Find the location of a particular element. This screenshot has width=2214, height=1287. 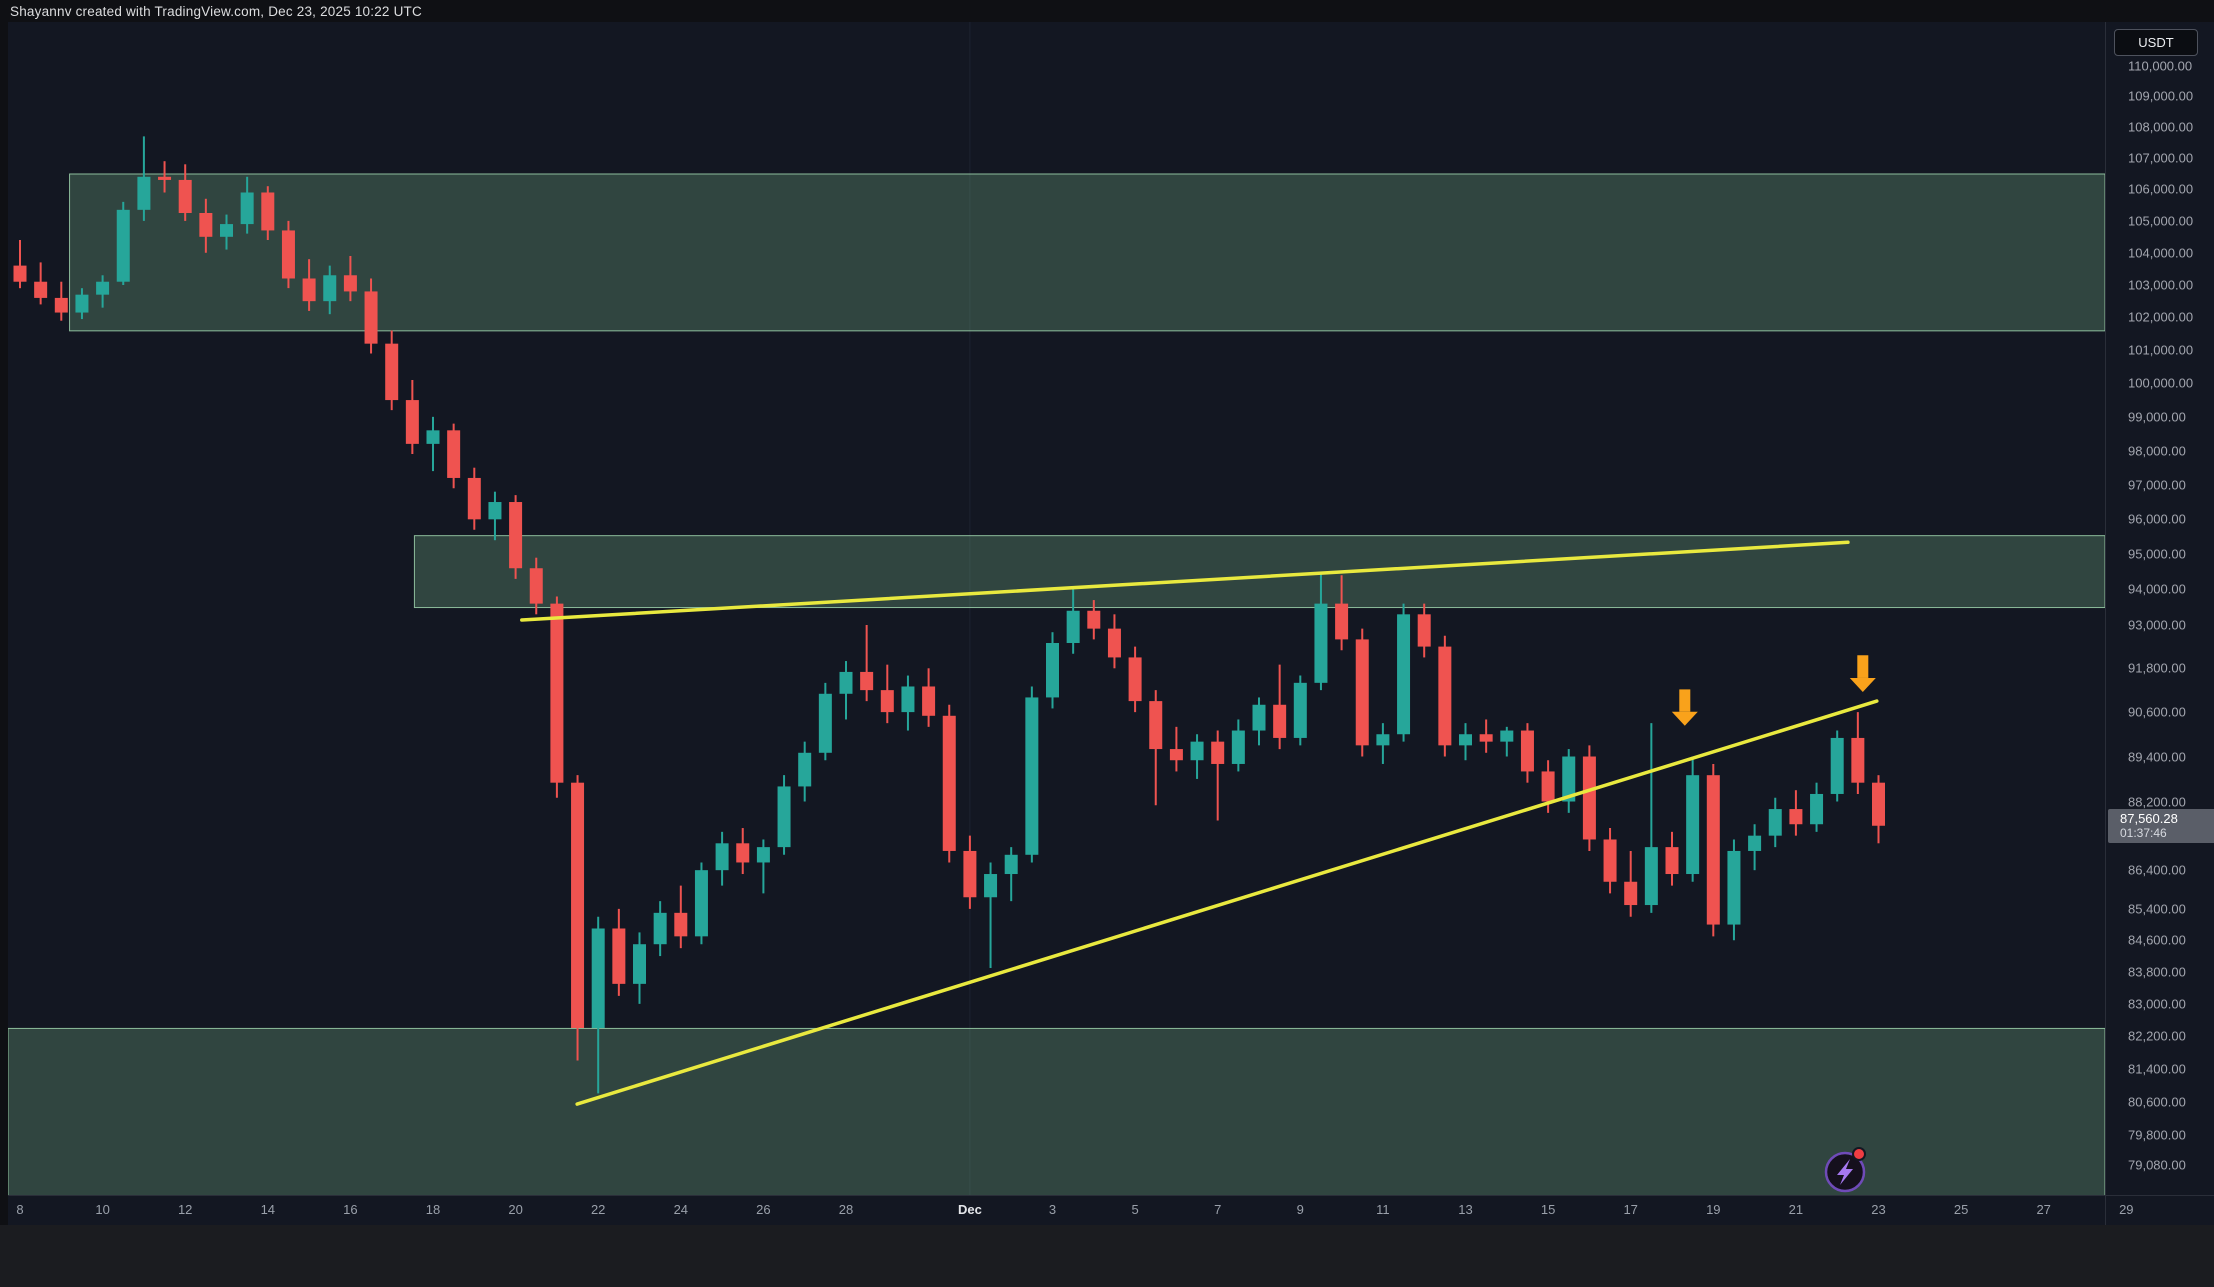

time-tick-label: 18 is located at coordinates (433, 1209).